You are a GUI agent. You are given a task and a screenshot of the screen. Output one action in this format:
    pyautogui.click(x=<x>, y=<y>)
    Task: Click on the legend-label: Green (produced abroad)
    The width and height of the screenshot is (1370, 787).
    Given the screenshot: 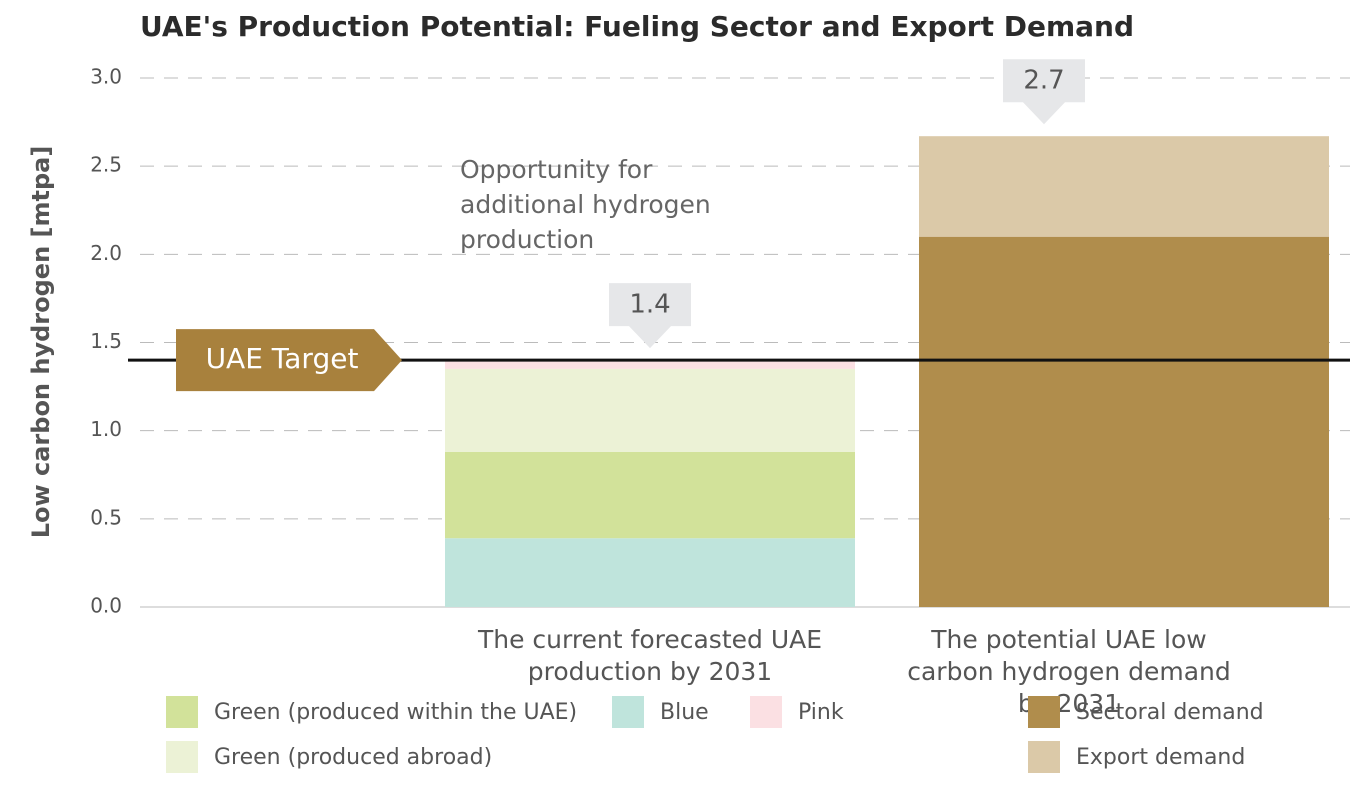 What is the action you would take?
    pyautogui.click(x=353, y=757)
    